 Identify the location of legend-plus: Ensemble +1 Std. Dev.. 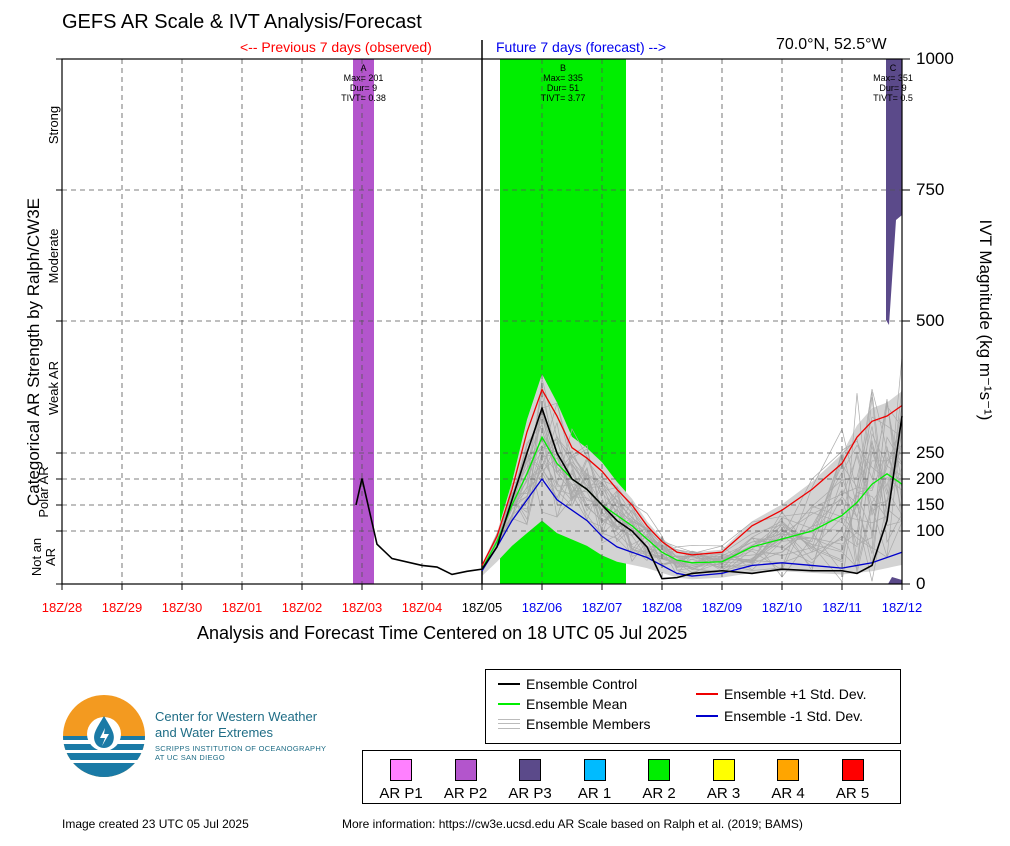
(781, 694).